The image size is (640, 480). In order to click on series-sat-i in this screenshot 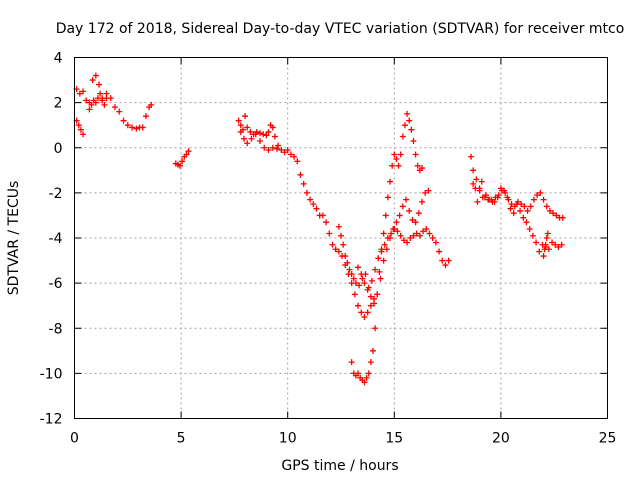, I will do `click(393, 247)`.